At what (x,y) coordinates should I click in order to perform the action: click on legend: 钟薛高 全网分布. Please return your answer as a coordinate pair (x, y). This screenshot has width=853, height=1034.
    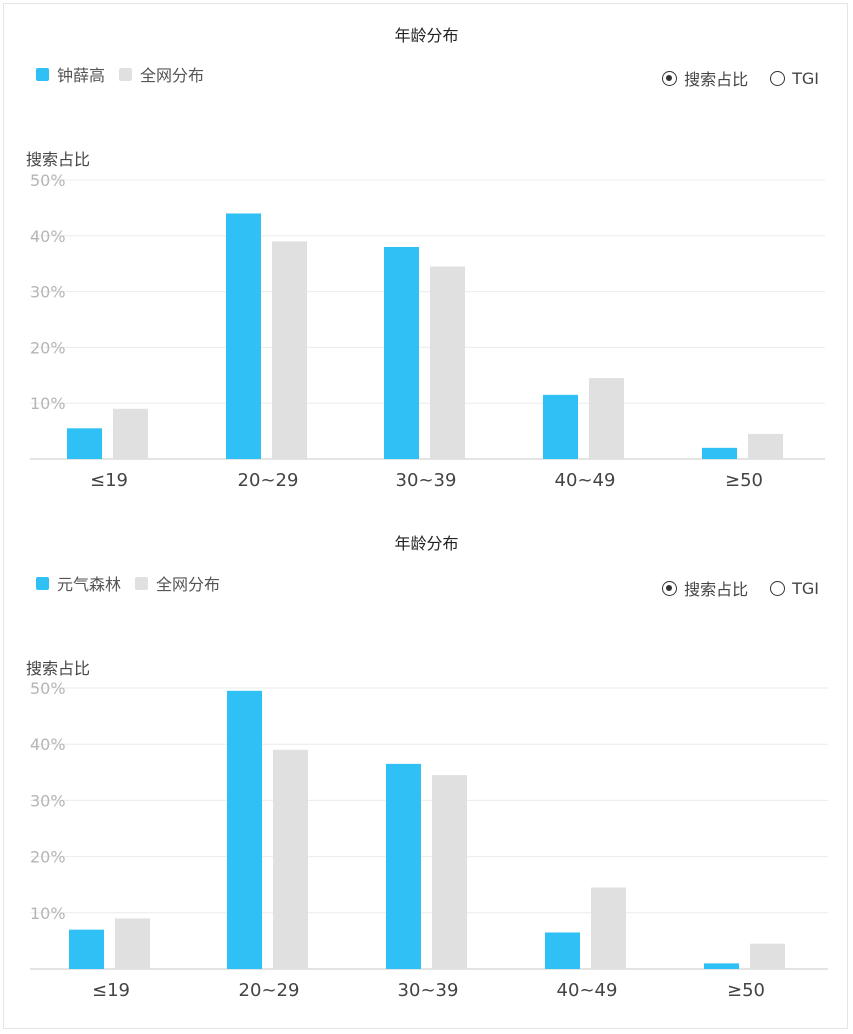
    Looking at the image, I should click on (127, 74).